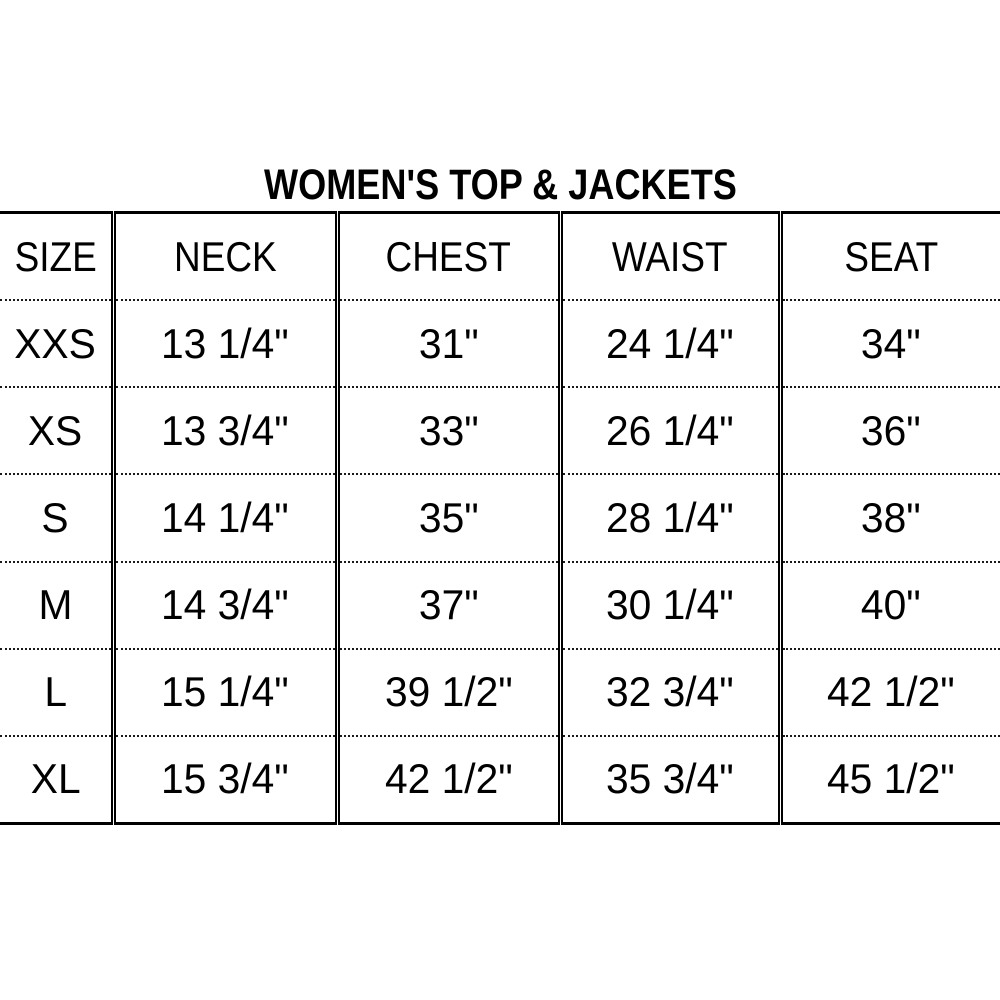  I want to click on waist-value: 30 1/4", so click(670, 605).